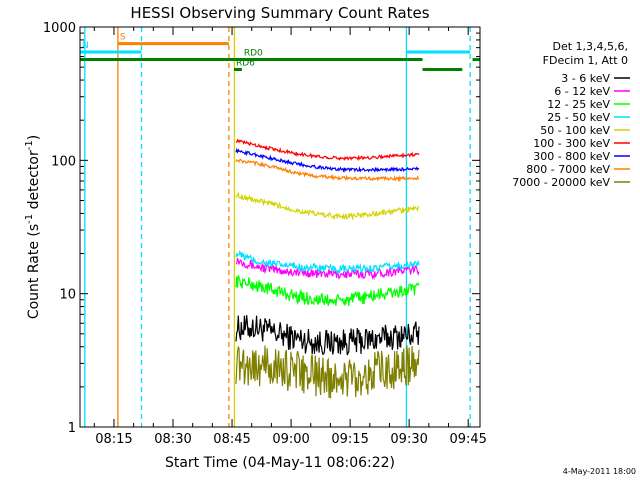 This screenshot has width=640, height=480. What do you see at coordinates (571, 156) in the screenshot?
I see `legend-label-6: 300 - 800 keV` at bounding box center [571, 156].